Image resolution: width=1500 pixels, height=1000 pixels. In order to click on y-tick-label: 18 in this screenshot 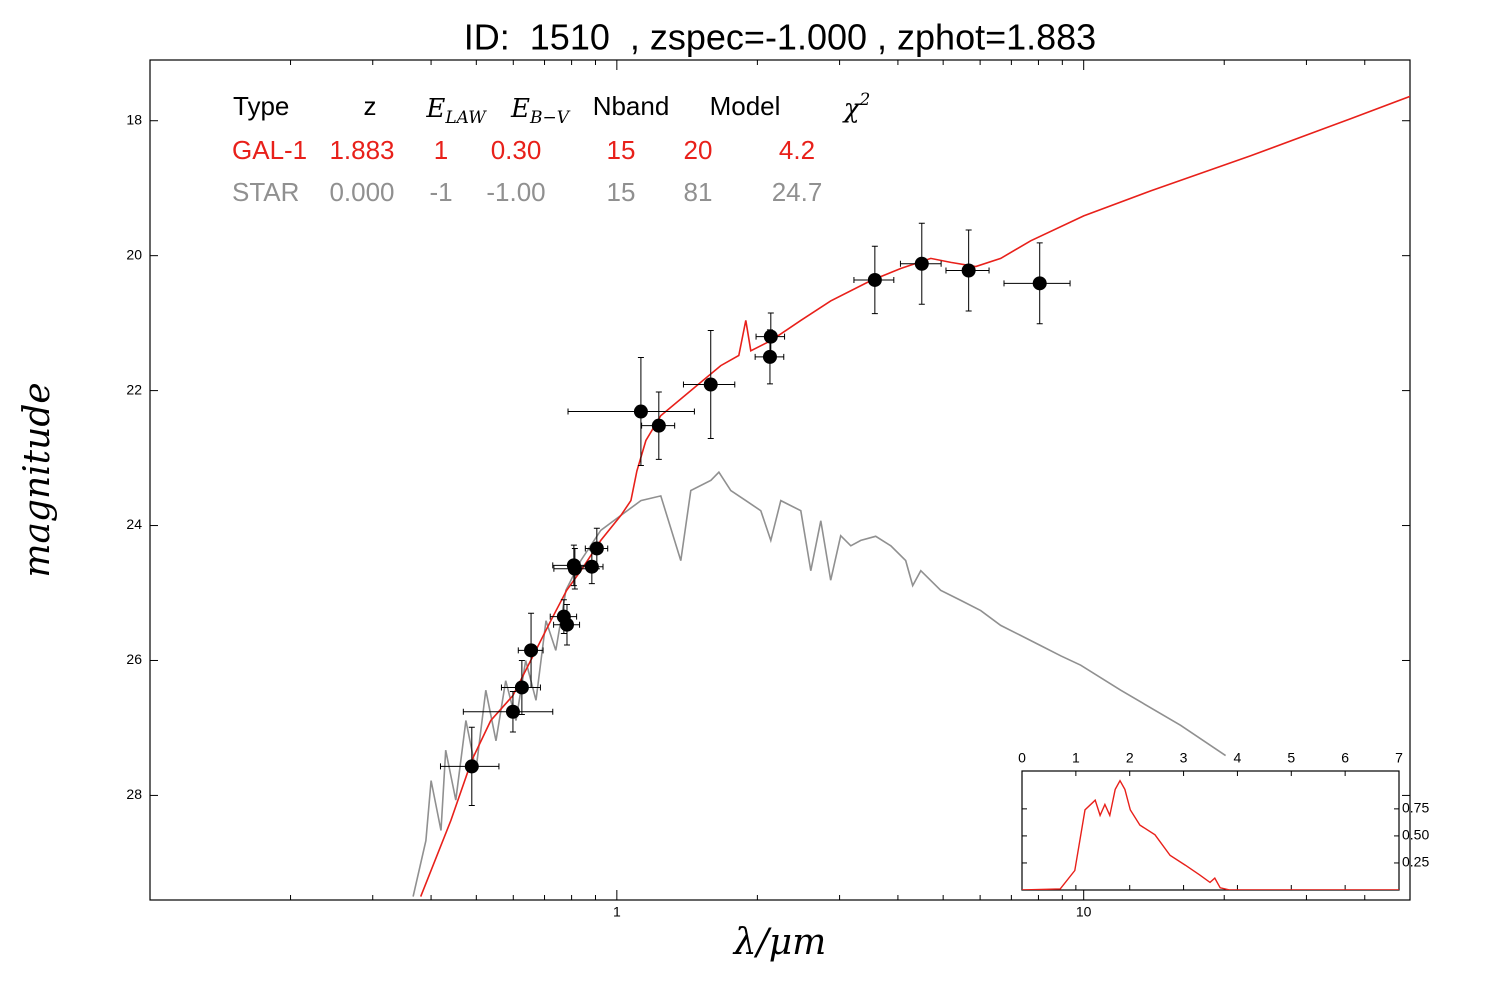, I will do `click(134, 119)`.